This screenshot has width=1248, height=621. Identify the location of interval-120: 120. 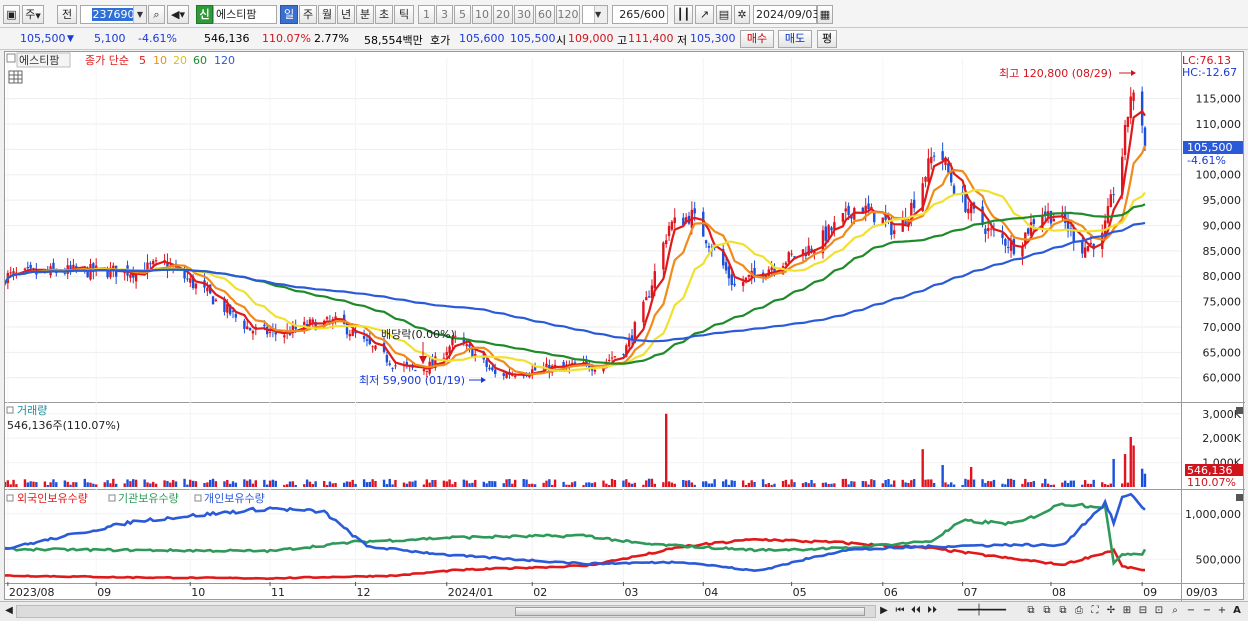
(568, 14).